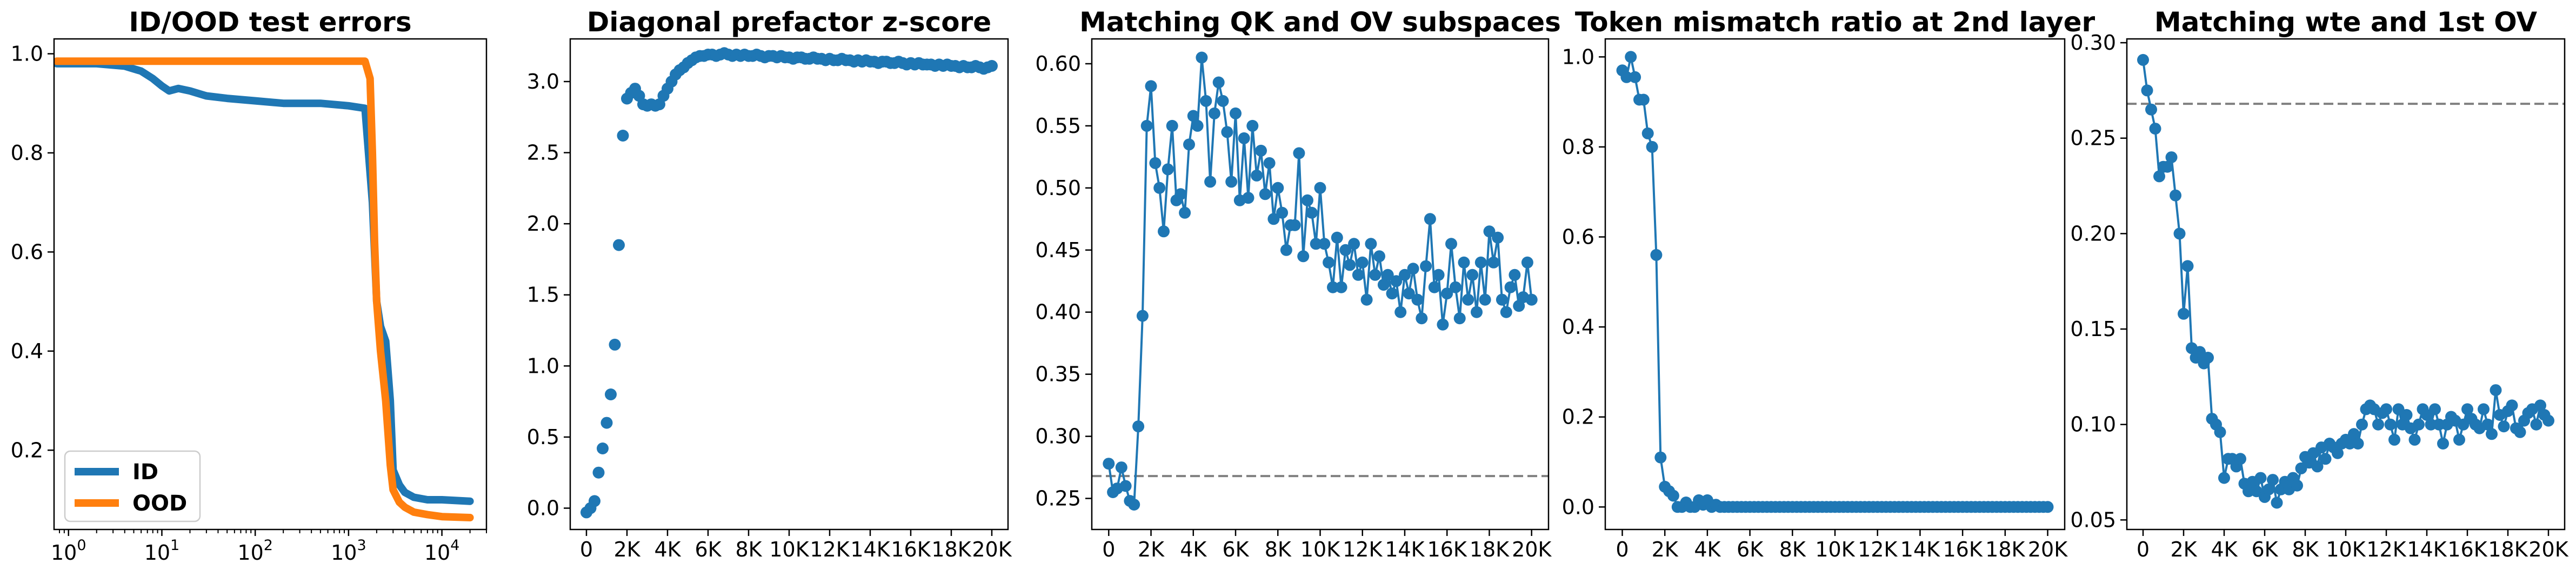  Describe the element at coordinates (162, 551) in the screenshot. I see `x-tick-label: 10¹` at that location.